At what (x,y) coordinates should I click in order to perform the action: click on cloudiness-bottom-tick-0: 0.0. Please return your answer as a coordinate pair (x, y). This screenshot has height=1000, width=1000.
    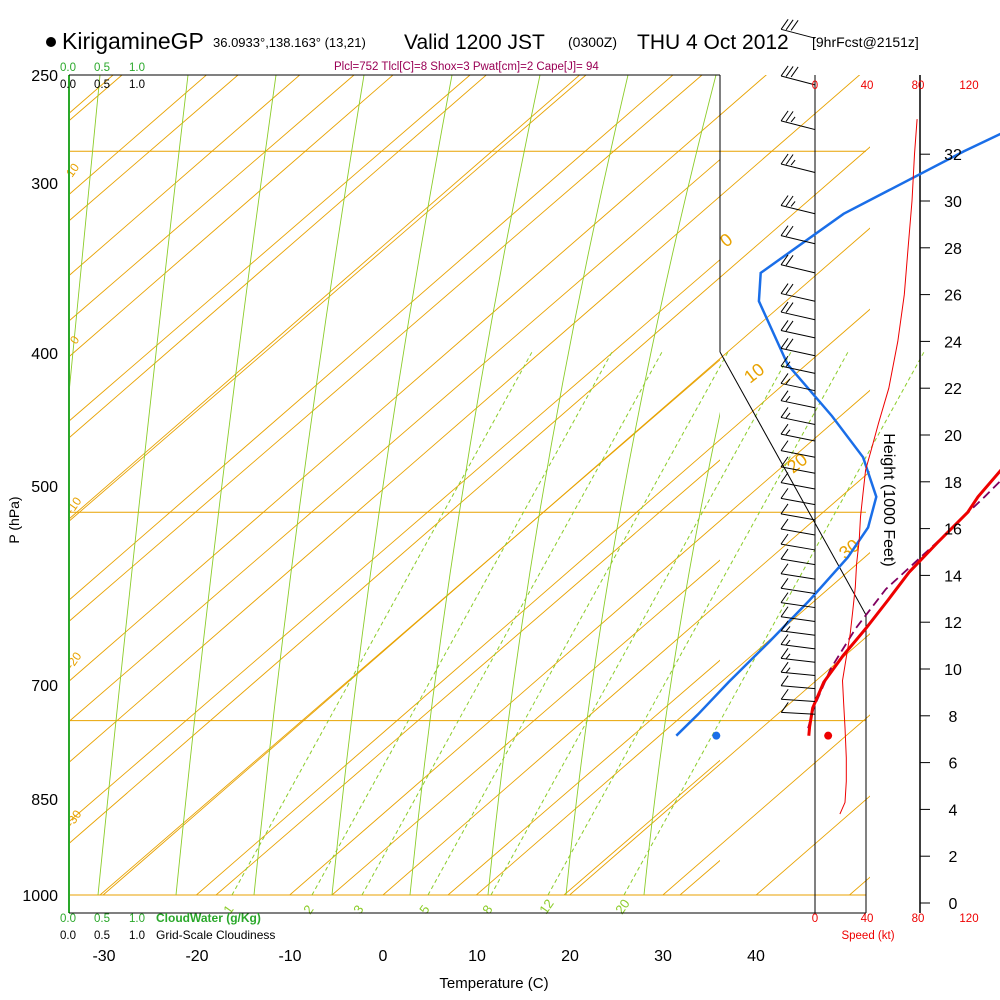
    Looking at the image, I should click on (68, 936).